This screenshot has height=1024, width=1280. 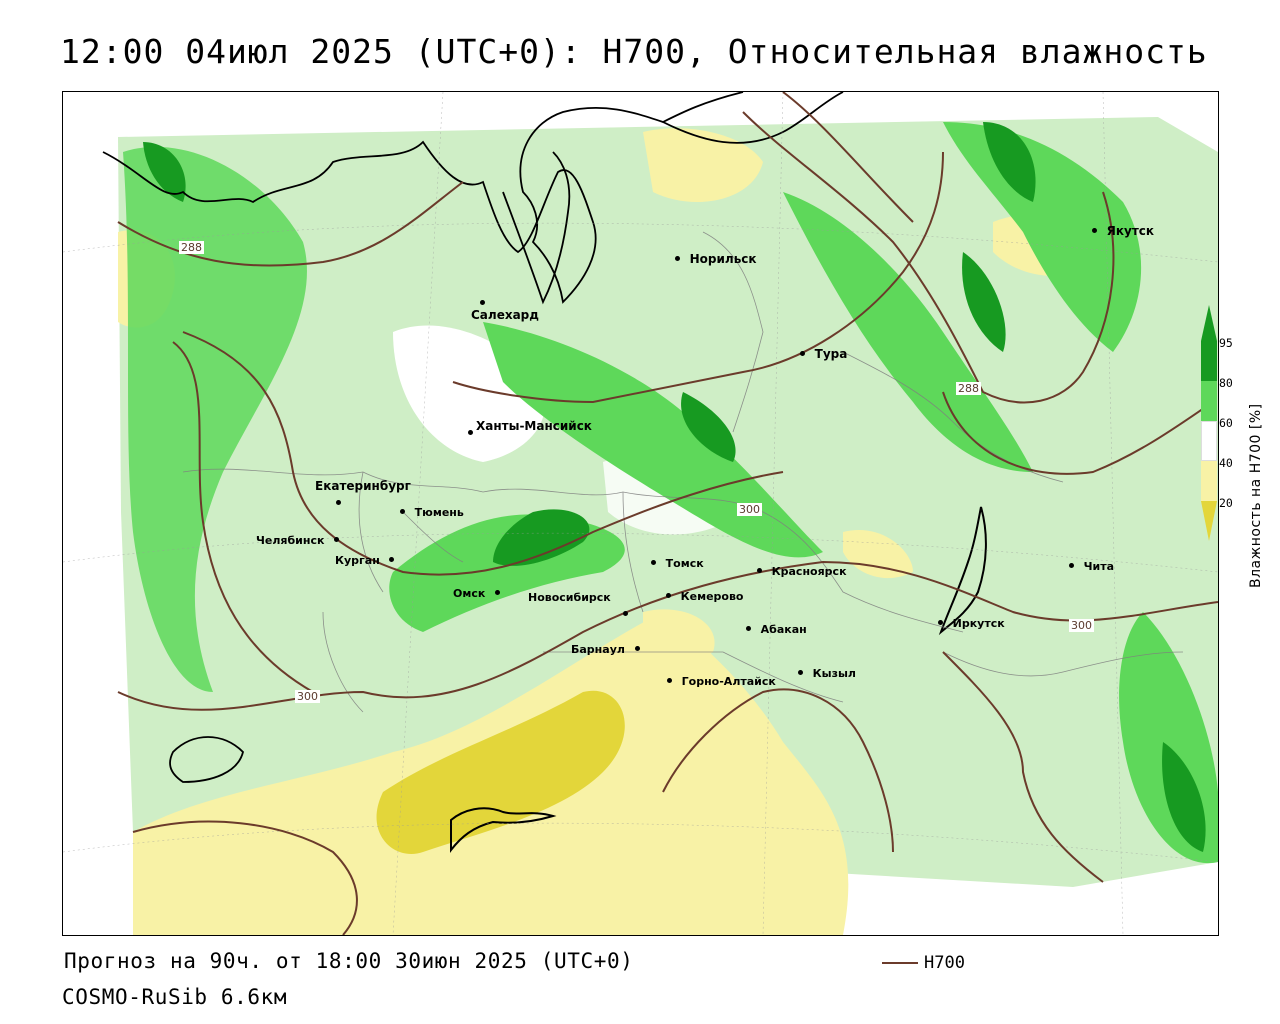 What do you see at coordinates (423, 198) in the screenshot?
I see `coastline-arctic` at bounding box center [423, 198].